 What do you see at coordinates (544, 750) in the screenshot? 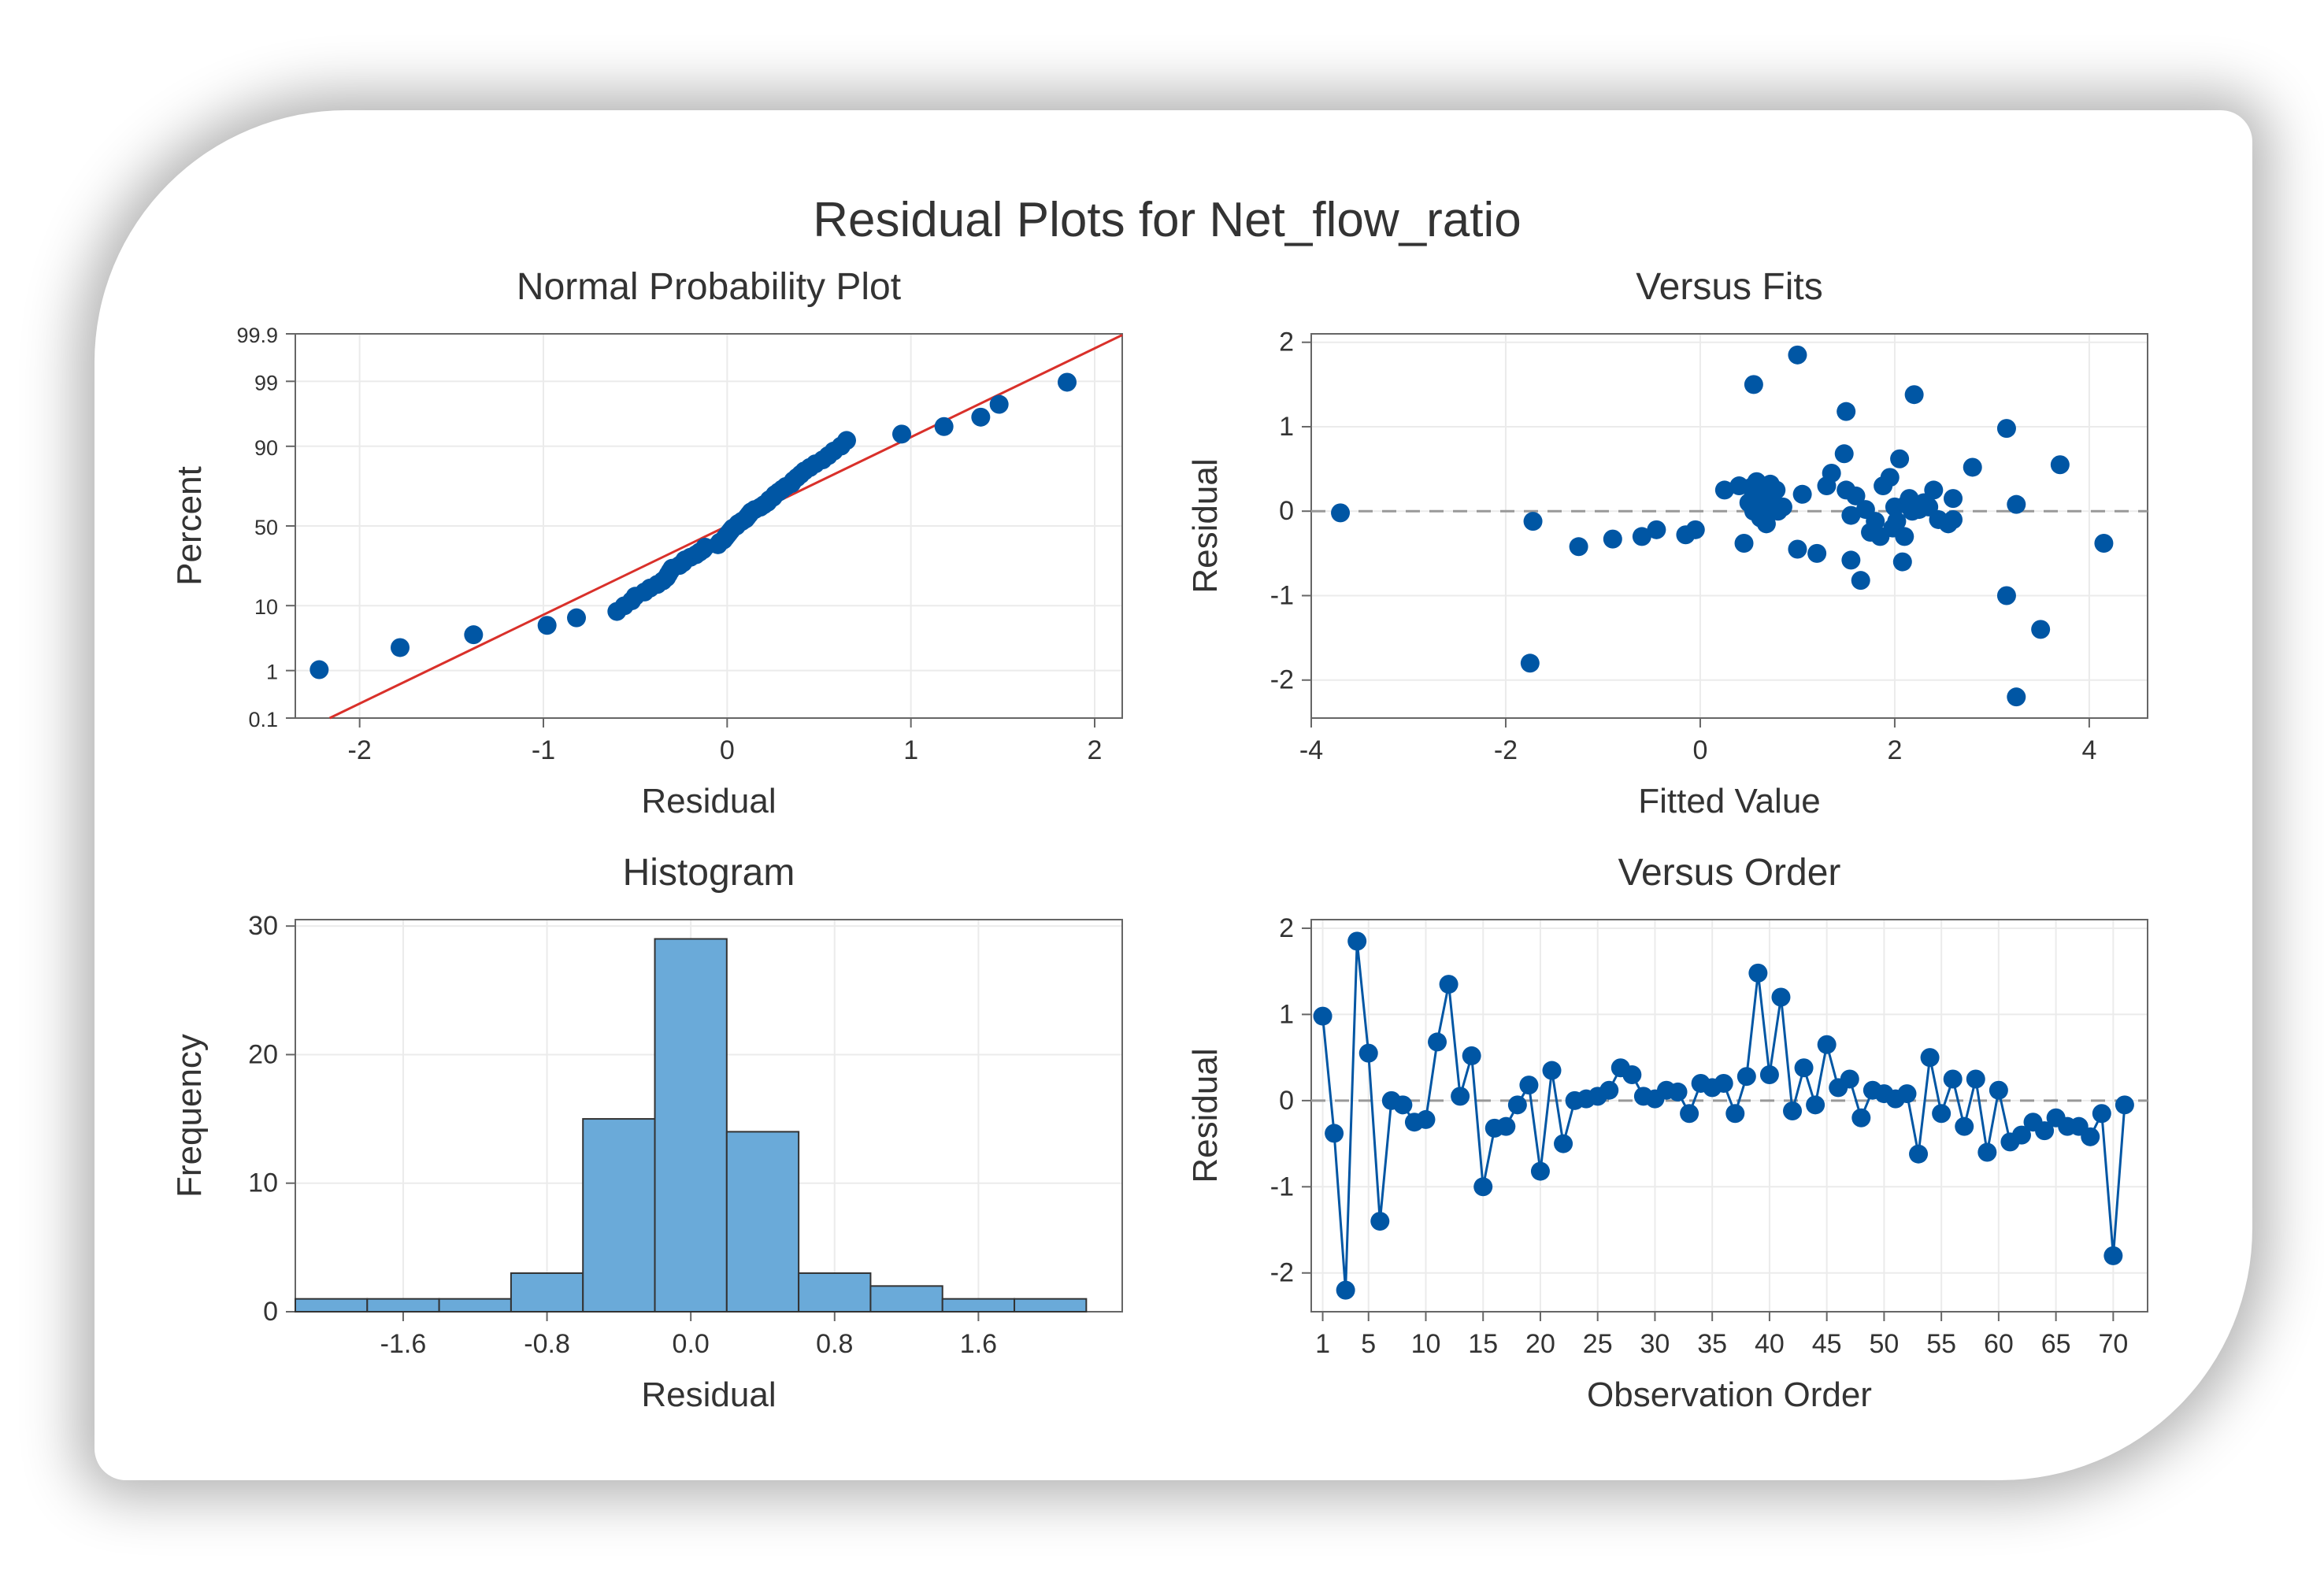
I see `normal-xtick-label: -1` at bounding box center [544, 750].